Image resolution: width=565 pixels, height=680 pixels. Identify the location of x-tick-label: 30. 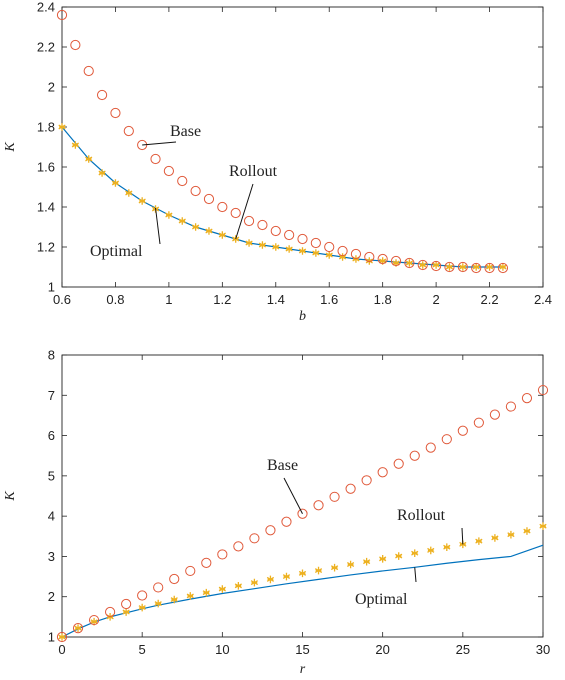
(543, 649).